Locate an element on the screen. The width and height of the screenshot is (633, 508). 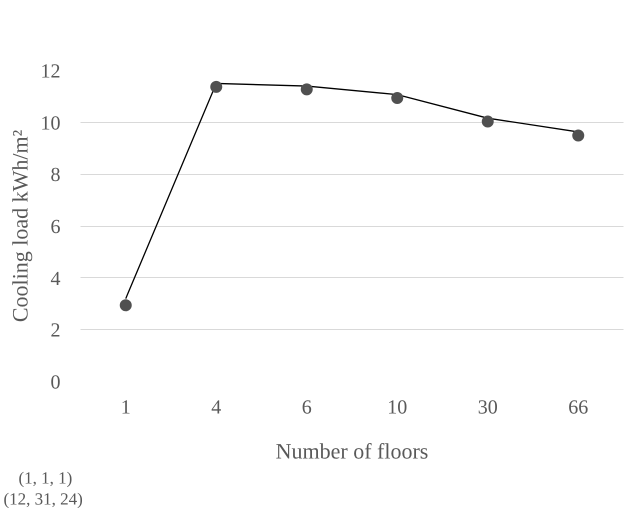
y-tick-label: 6 is located at coordinates (55, 227).